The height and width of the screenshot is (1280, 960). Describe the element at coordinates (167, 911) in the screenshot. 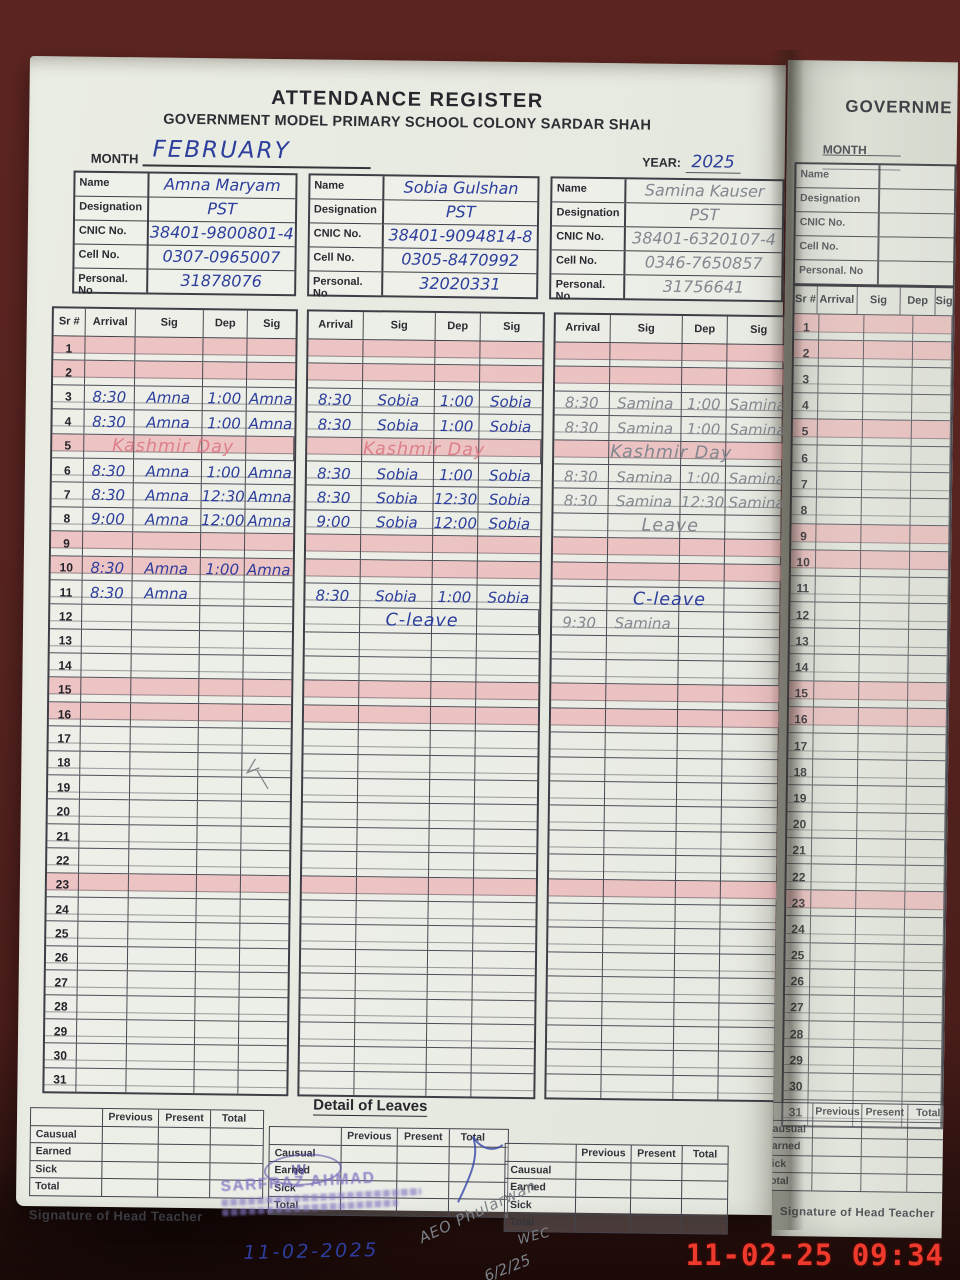

I see `attendance-row: 24` at that location.